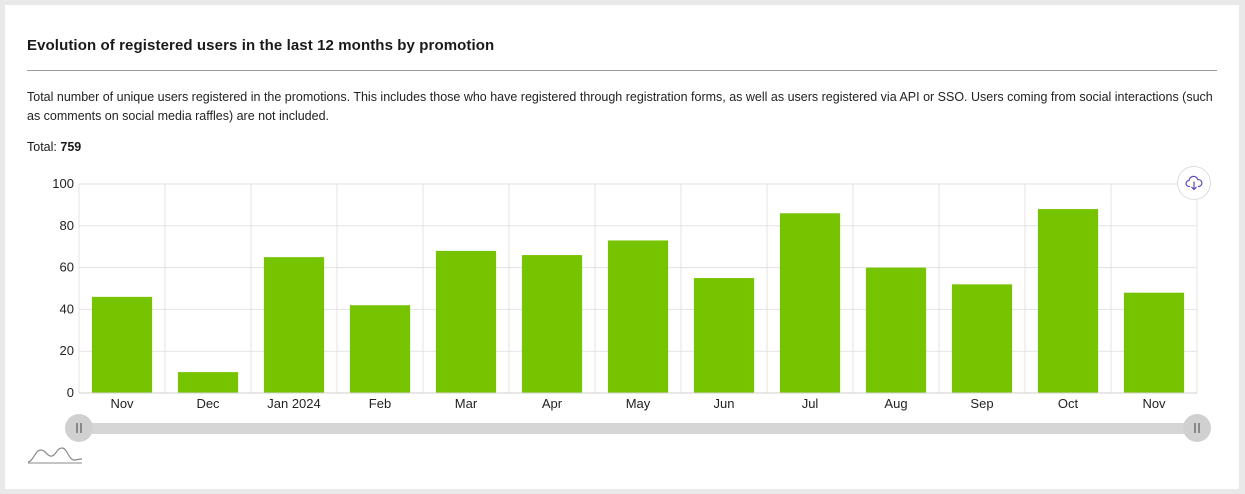 The image size is (1245, 494). Describe the element at coordinates (294, 403) in the screenshot. I see `x-tick-label: Jan 2024` at that location.